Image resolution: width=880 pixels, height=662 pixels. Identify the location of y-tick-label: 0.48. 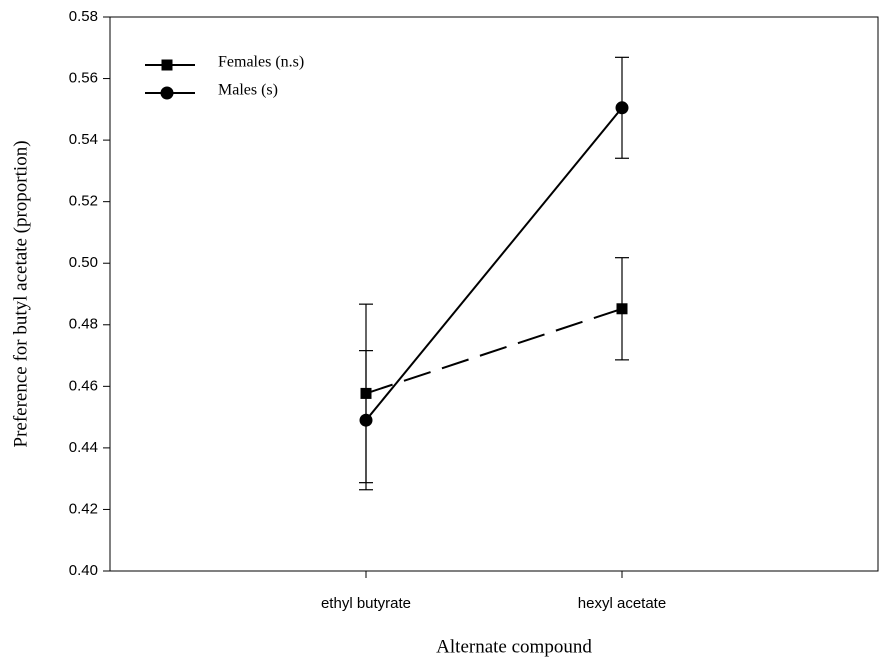
(83, 324).